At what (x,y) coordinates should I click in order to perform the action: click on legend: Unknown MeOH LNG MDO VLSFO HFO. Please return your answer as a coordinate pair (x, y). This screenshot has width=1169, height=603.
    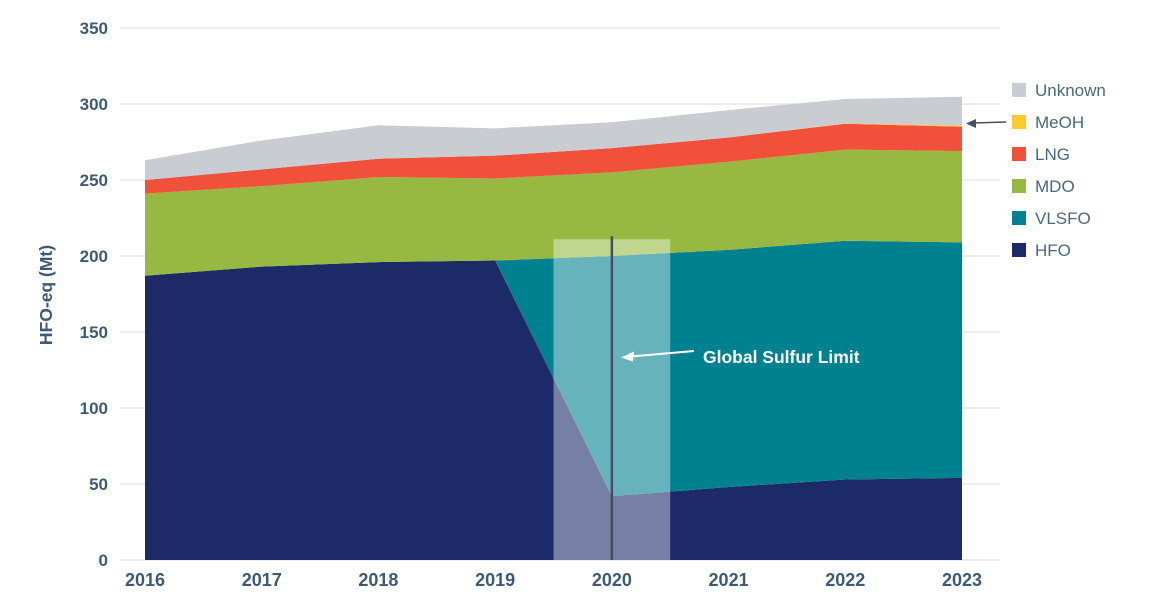
    Looking at the image, I should click on (1059, 170).